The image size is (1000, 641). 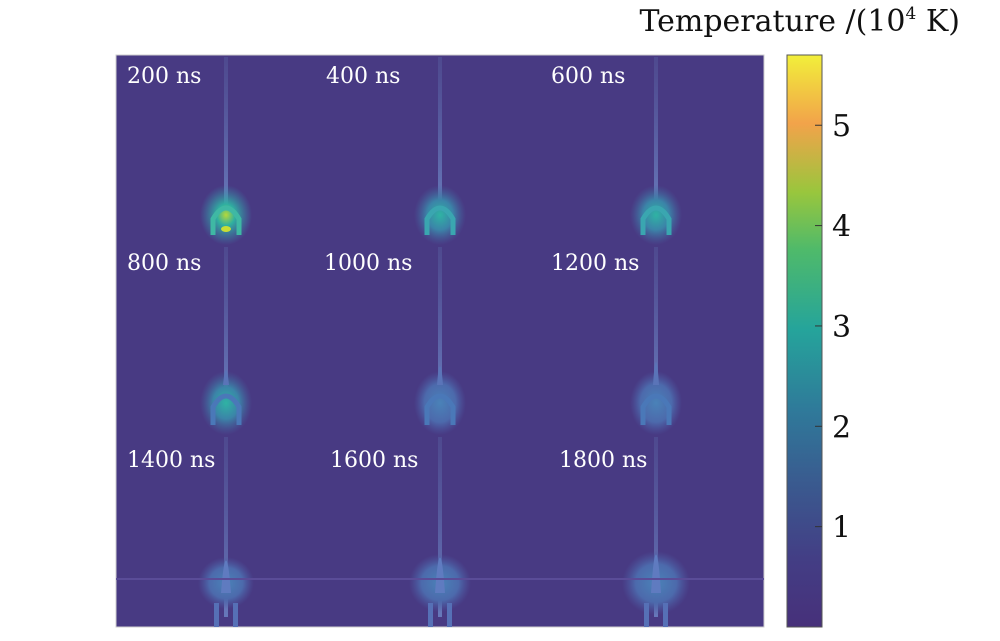 I want to click on colorbar, so click(x=804, y=341).